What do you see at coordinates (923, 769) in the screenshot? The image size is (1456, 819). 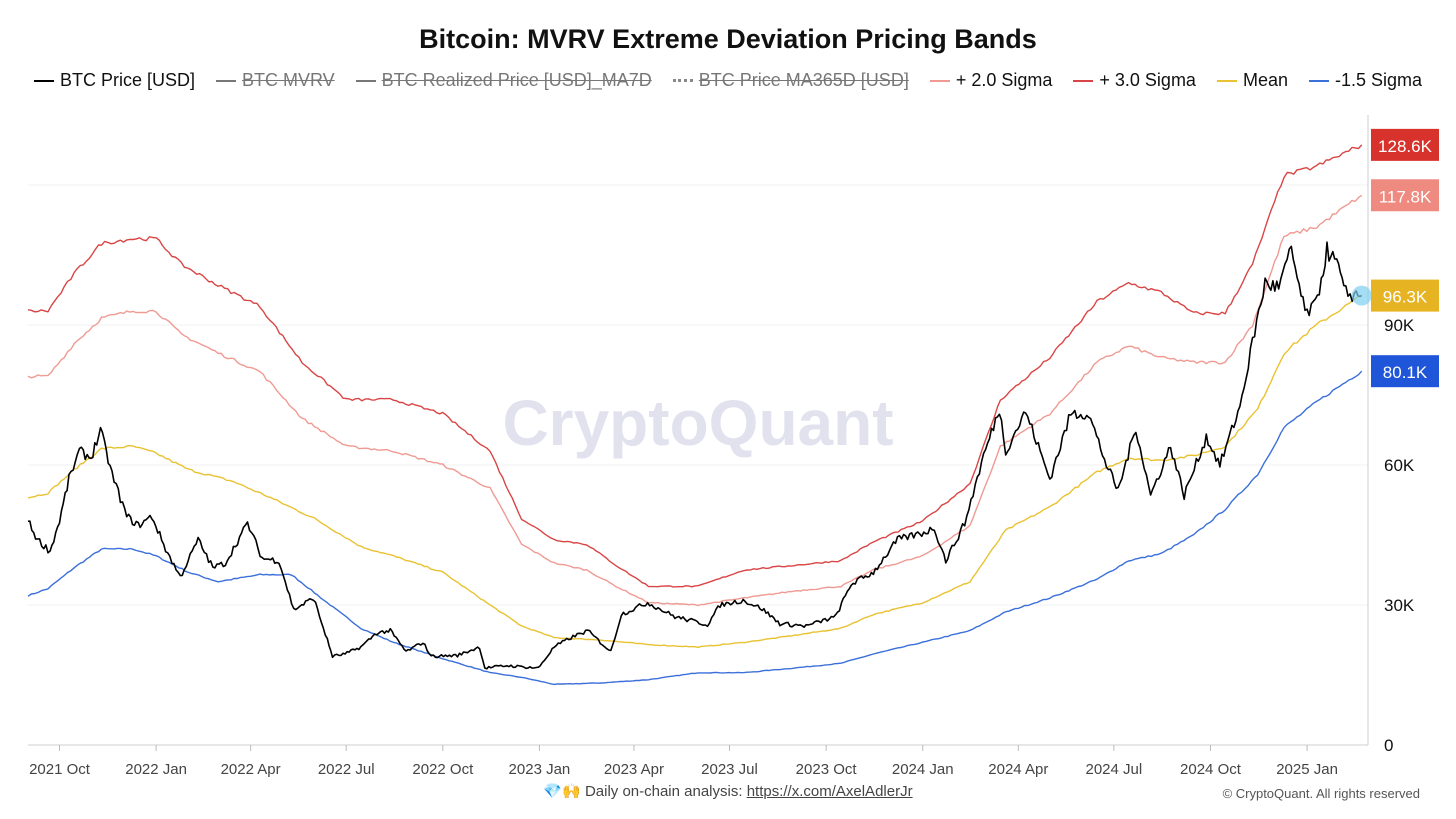 I see `x-tick-label: 2024 Jan` at bounding box center [923, 769].